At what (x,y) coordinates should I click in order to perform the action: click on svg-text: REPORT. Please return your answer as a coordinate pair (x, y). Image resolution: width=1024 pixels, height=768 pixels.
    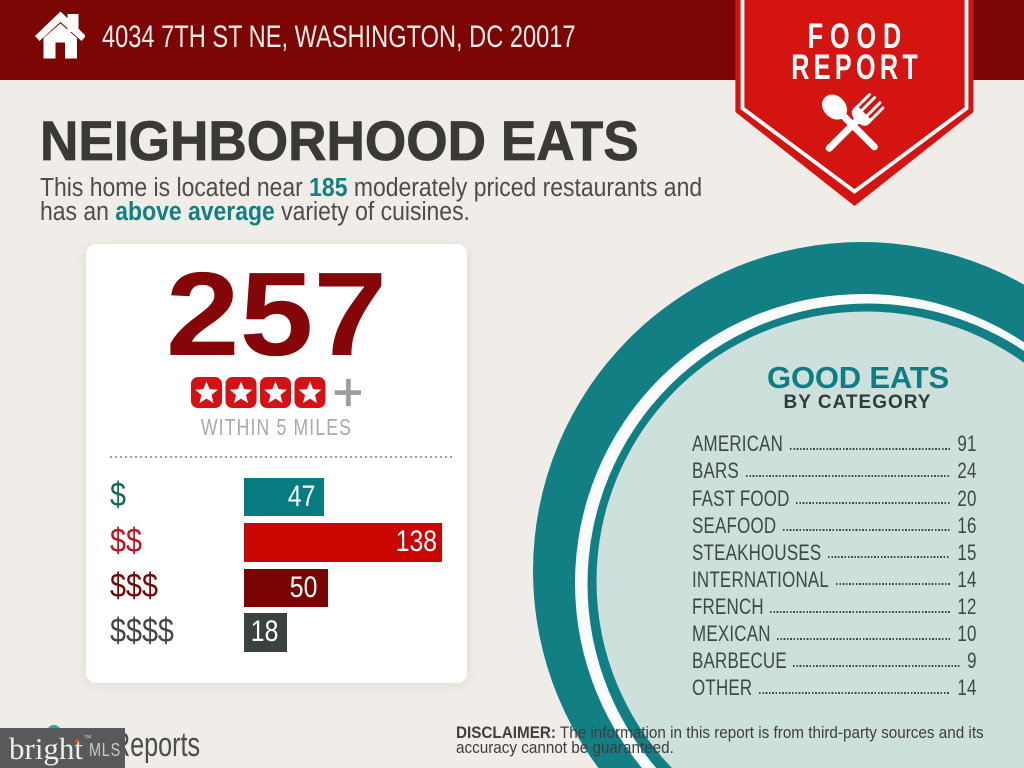
    Looking at the image, I should click on (856, 67).